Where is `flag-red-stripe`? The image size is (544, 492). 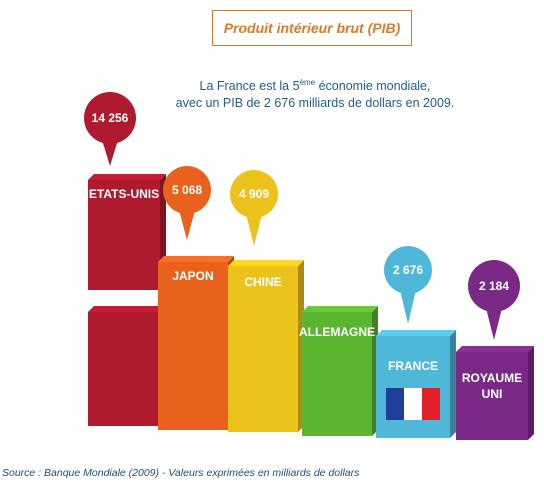 flag-red-stripe is located at coordinates (431, 404).